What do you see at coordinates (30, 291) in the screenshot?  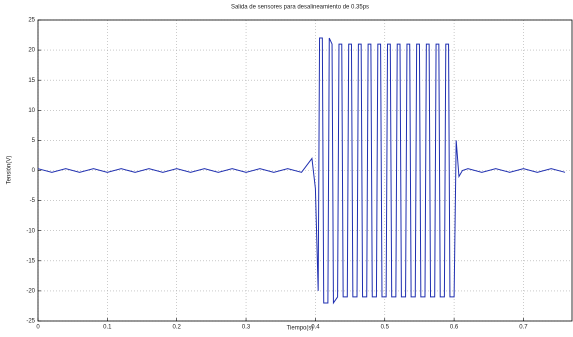 I see `y-tick-label: -20` at bounding box center [30, 291].